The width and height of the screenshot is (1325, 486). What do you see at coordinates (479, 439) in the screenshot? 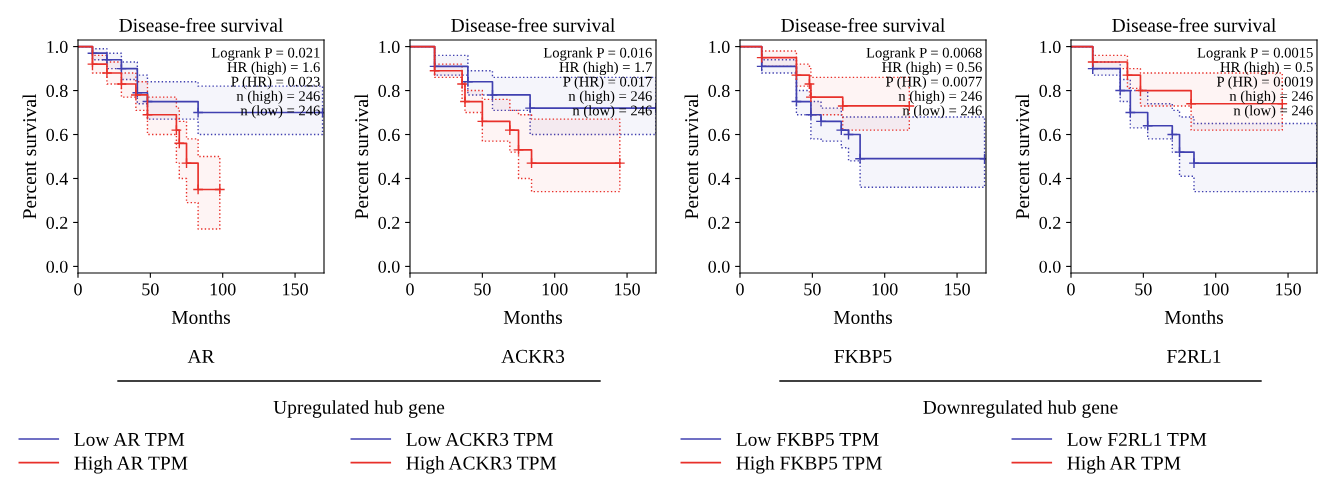
I see `legend-label: Low ACKR3 TPM` at bounding box center [479, 439].